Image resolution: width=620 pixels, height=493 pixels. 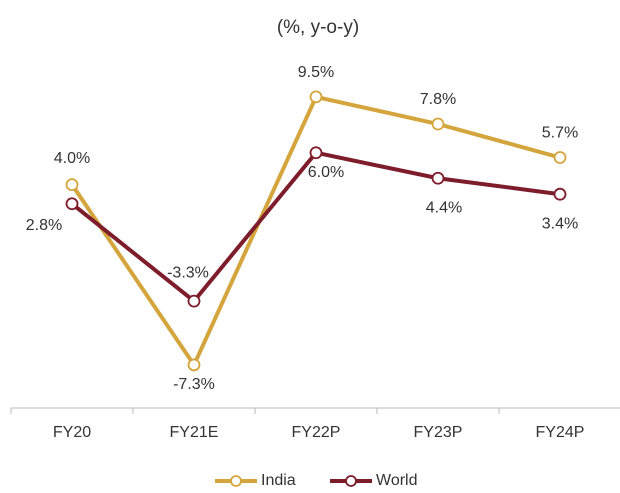 What do you see at coordinates (560, 223) in the screenshot?
I see `data-label: 3.4%` at bounding box center [560, 223].